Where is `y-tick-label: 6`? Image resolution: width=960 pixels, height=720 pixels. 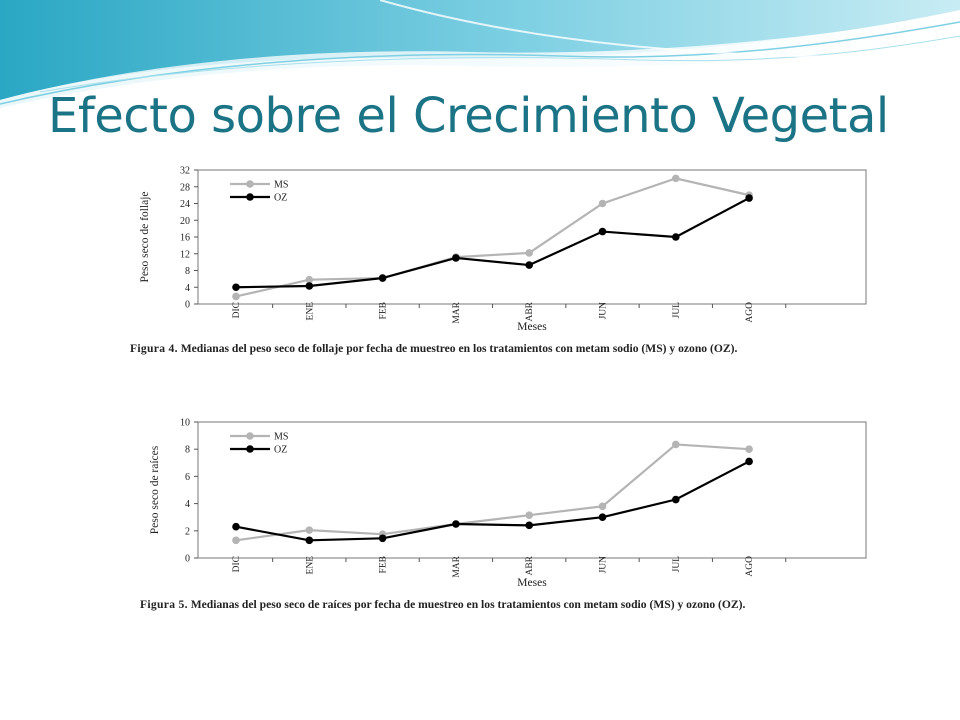
y-tick-label: 6 is located at coordinates (187, 477).